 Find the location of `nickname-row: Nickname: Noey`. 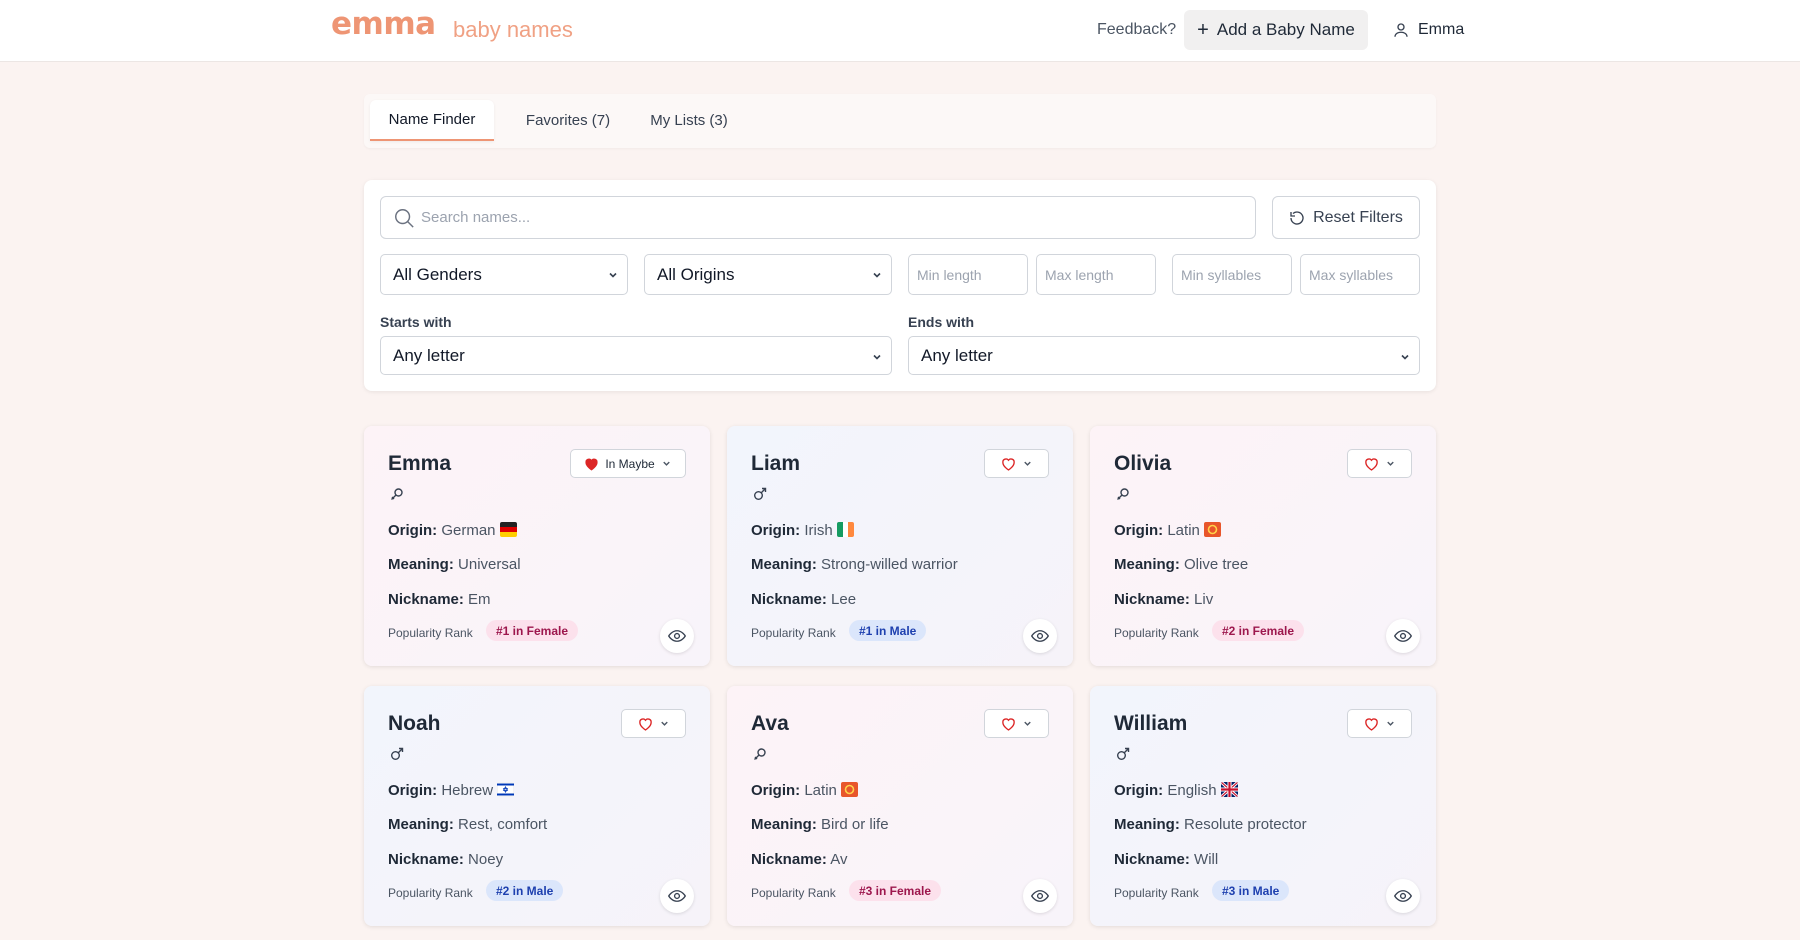

nickname-row: Nickname: Noey is located at coordinates (445, 859).